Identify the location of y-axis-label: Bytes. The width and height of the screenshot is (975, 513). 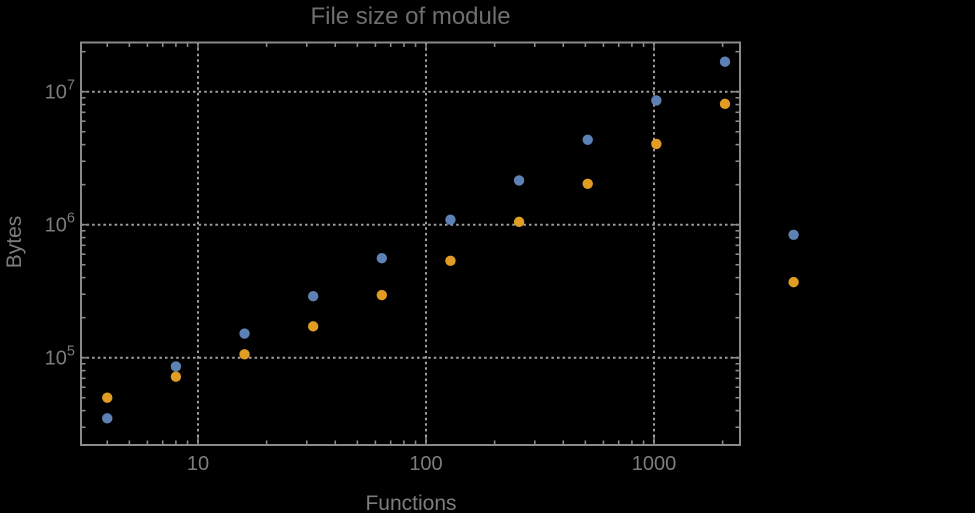
(14, 242).